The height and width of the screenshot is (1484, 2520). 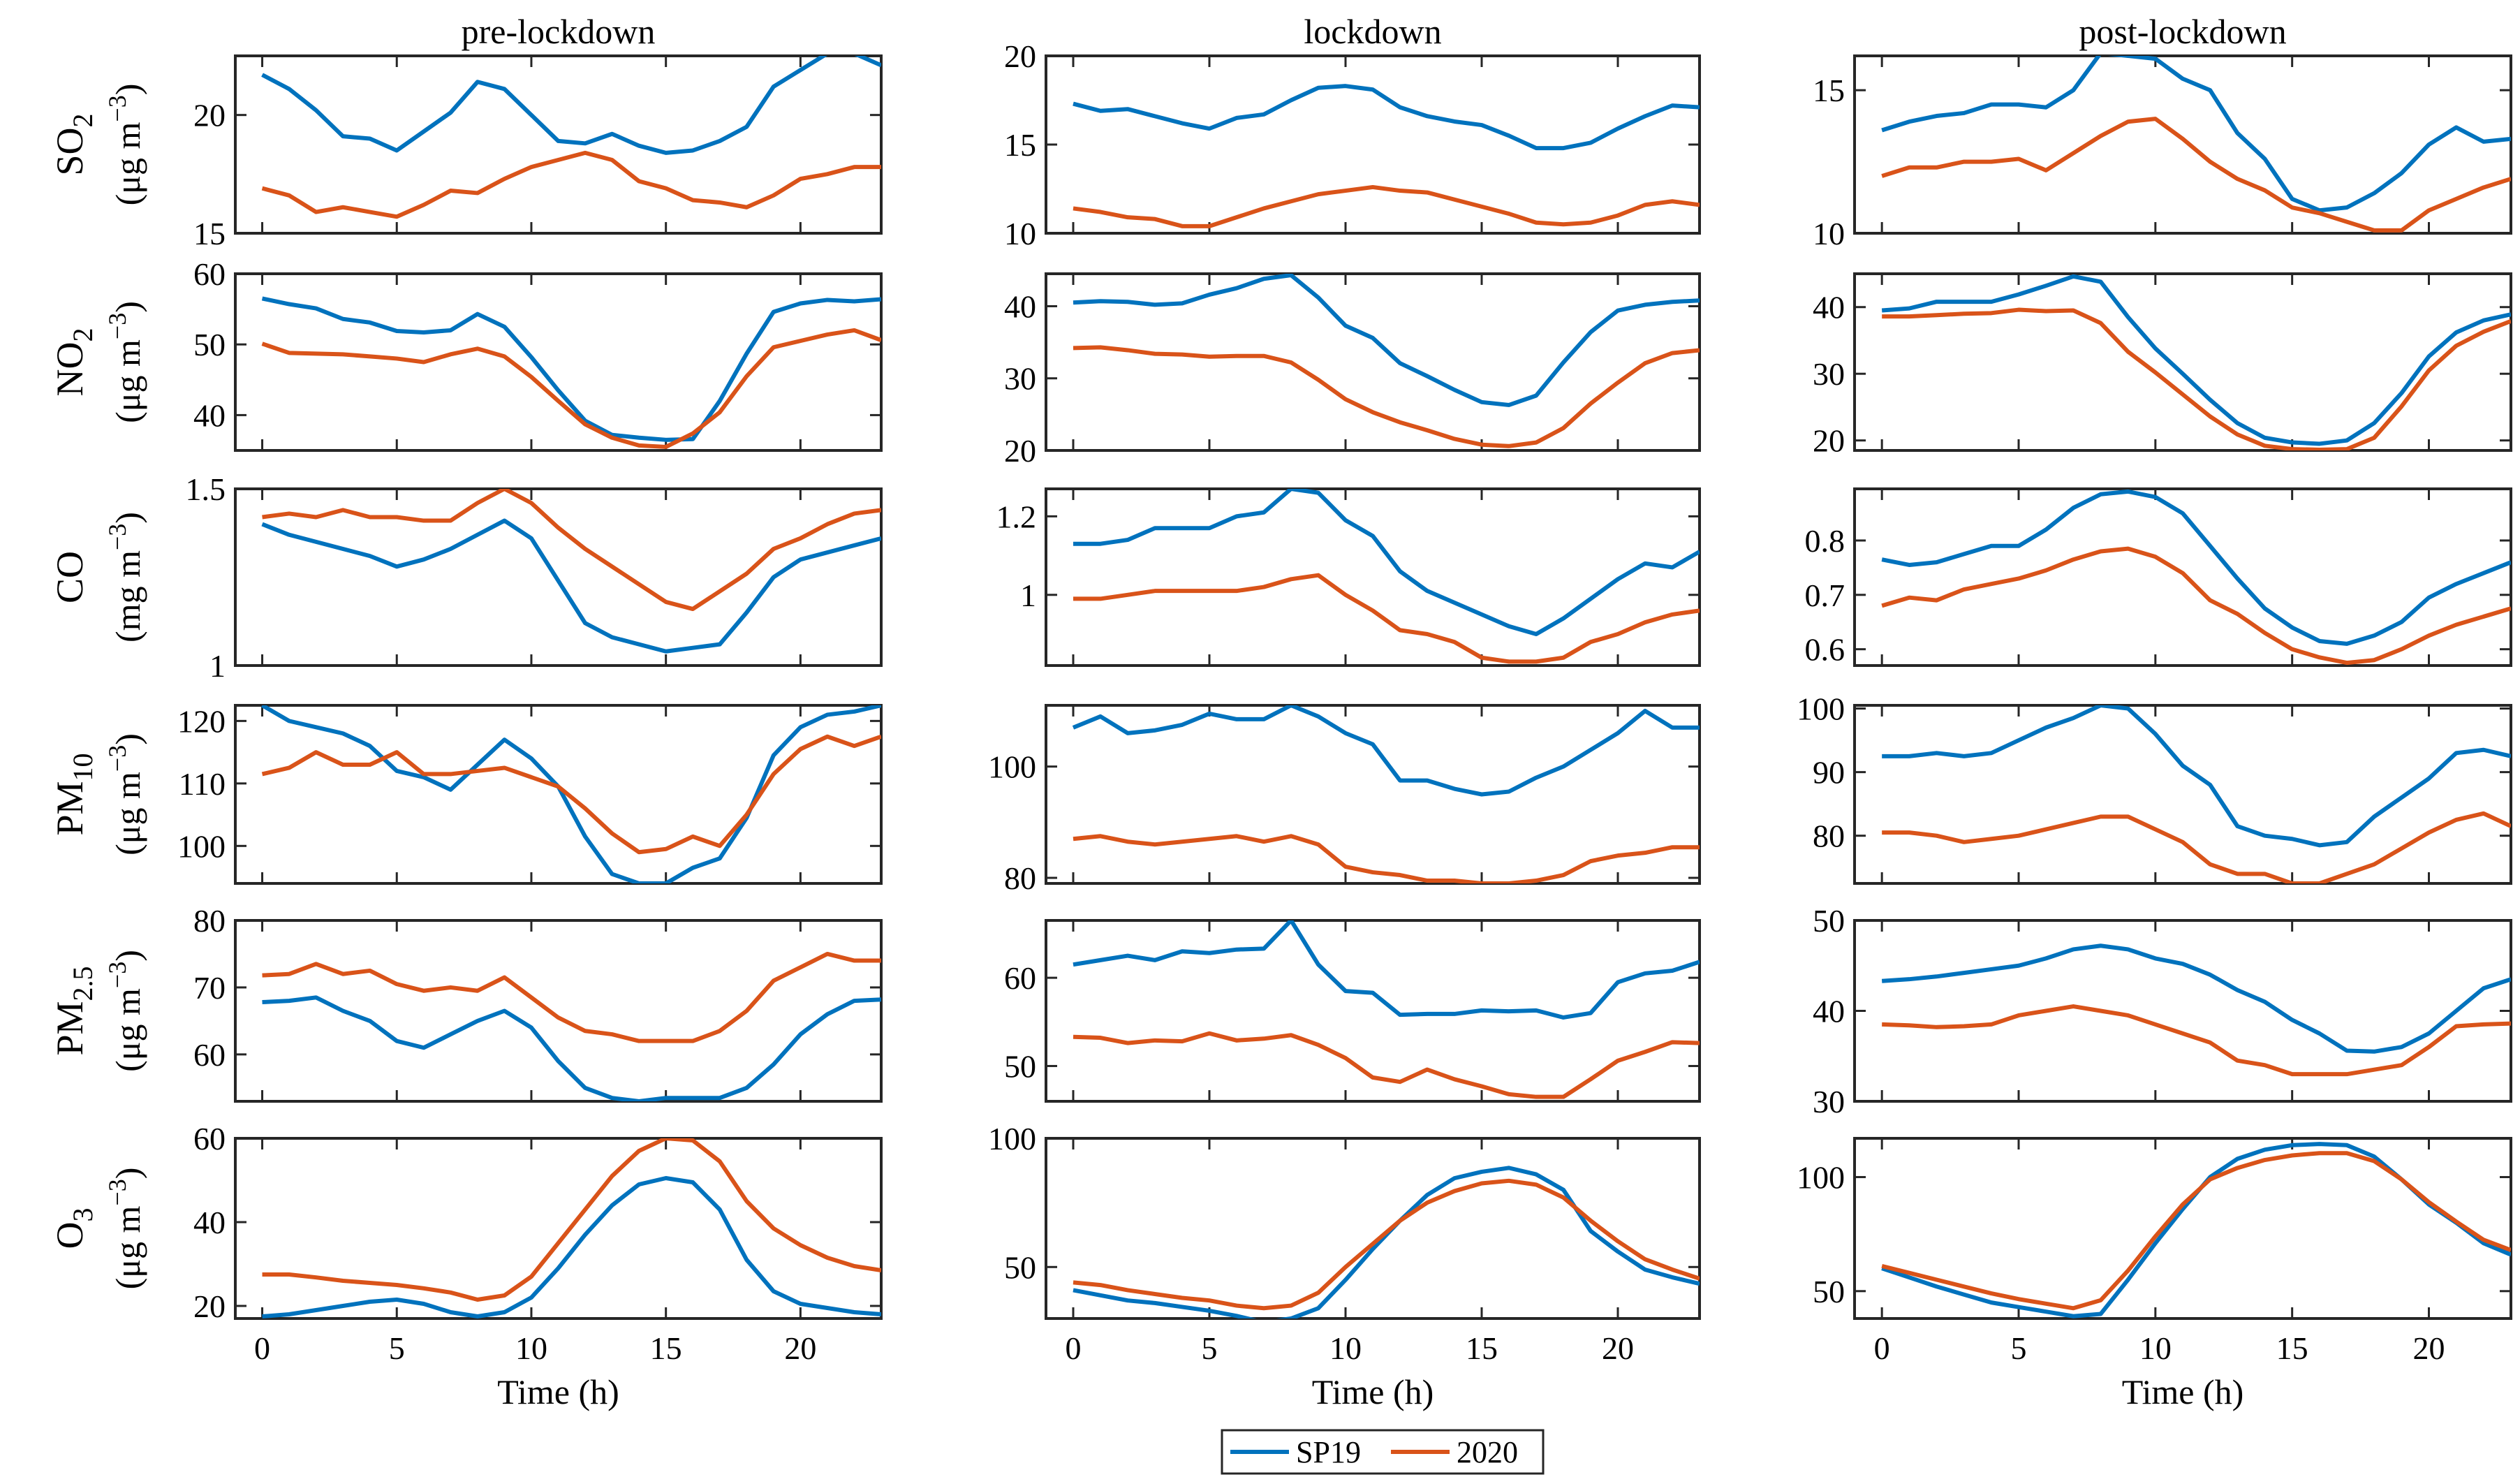 I want to click on row-label-pm10: PM10, so click(x=73, y=794).